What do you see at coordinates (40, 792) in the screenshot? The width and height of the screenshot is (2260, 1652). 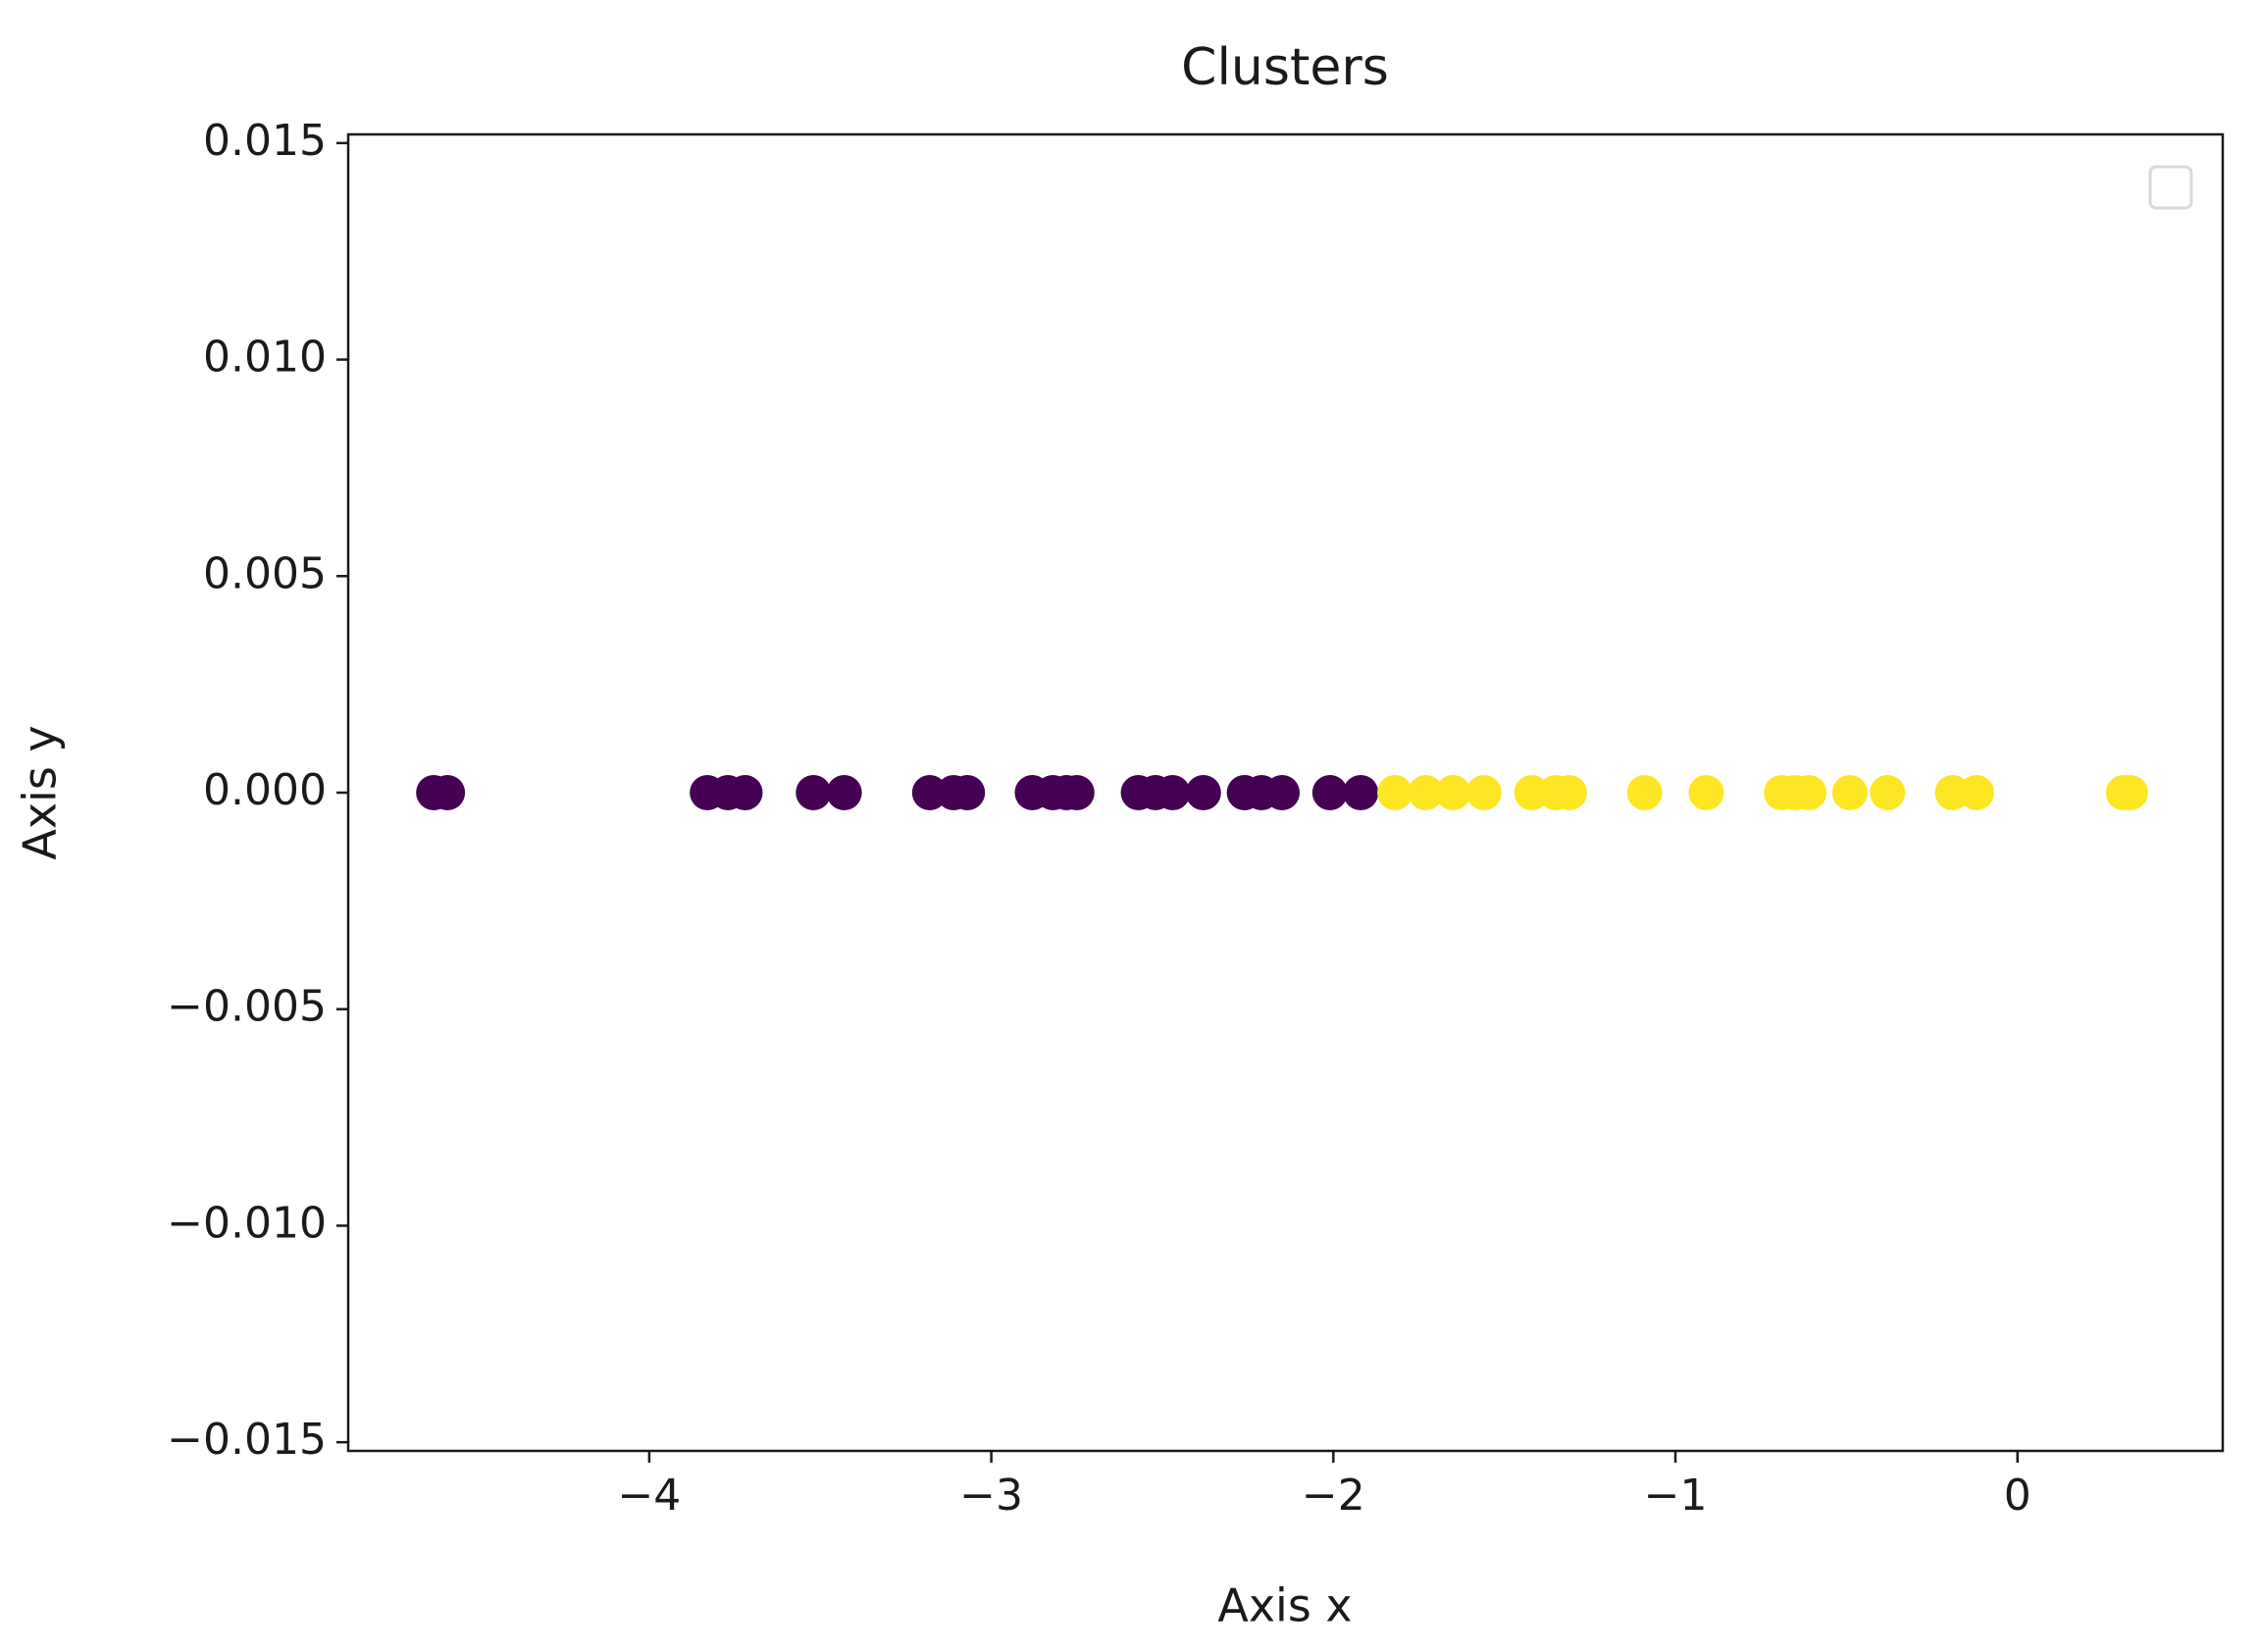 I see `y-axis-label: Axis y` at bounding box center [40, 792].